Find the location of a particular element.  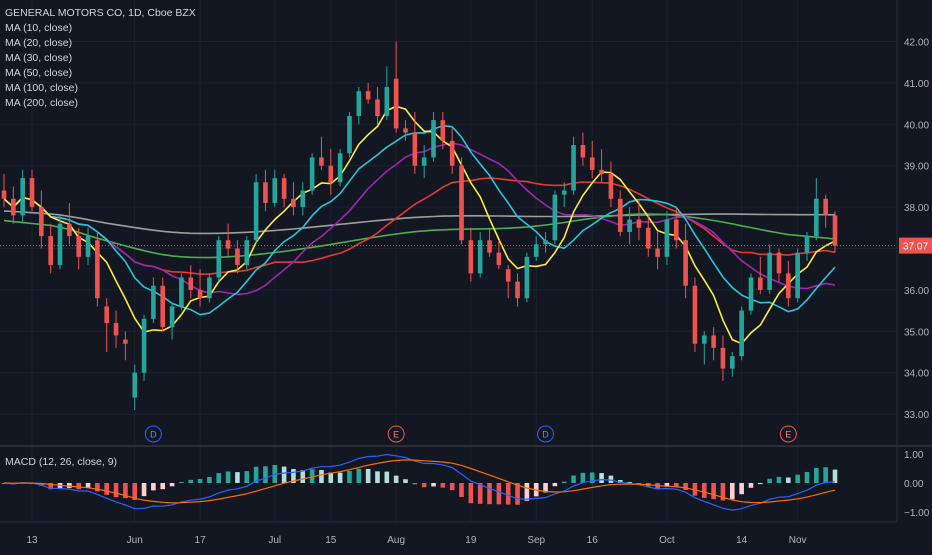

macd-legend: MACD (12, 26, close, 9) is located at coordinates (61, 462).